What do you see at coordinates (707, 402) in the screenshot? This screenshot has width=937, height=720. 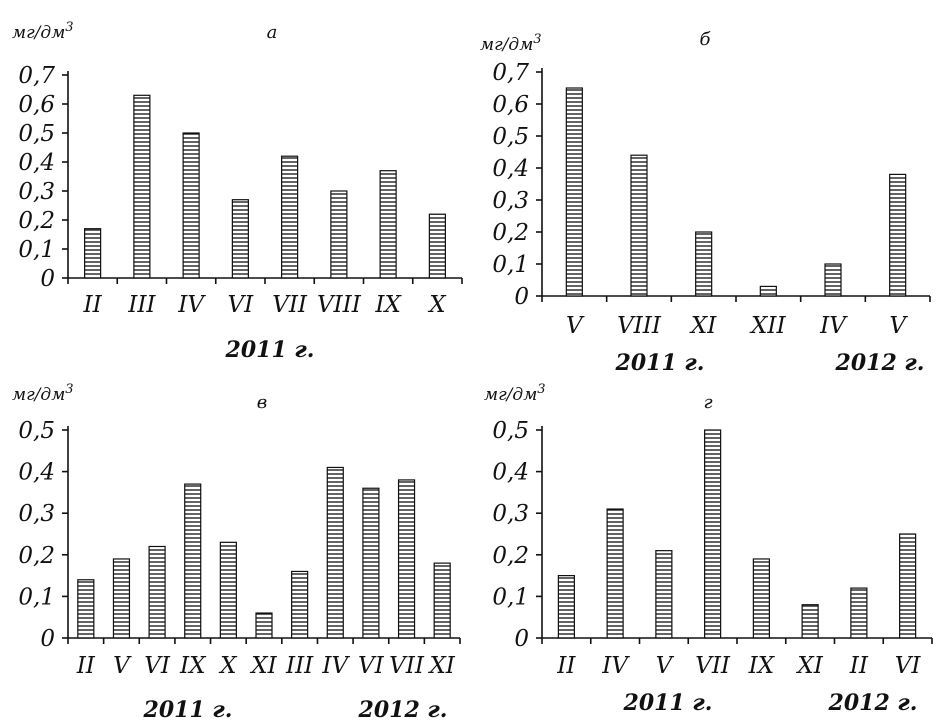 I see `chart-title: г` at bounding box center [707, 402].